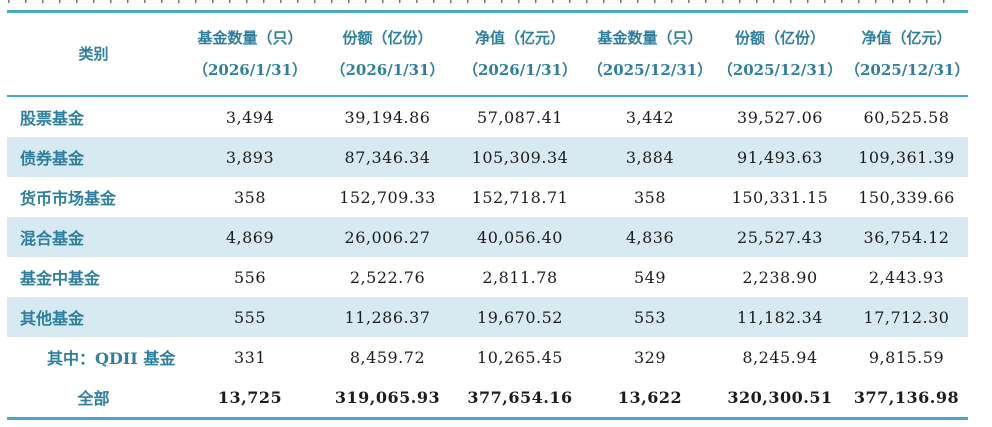 This screenshot has height=427, width=992. What do you see at coordinates (387, 157) in the screenshot?
I see `value-cell: 87,346.34` at bounding box center [387, 157].